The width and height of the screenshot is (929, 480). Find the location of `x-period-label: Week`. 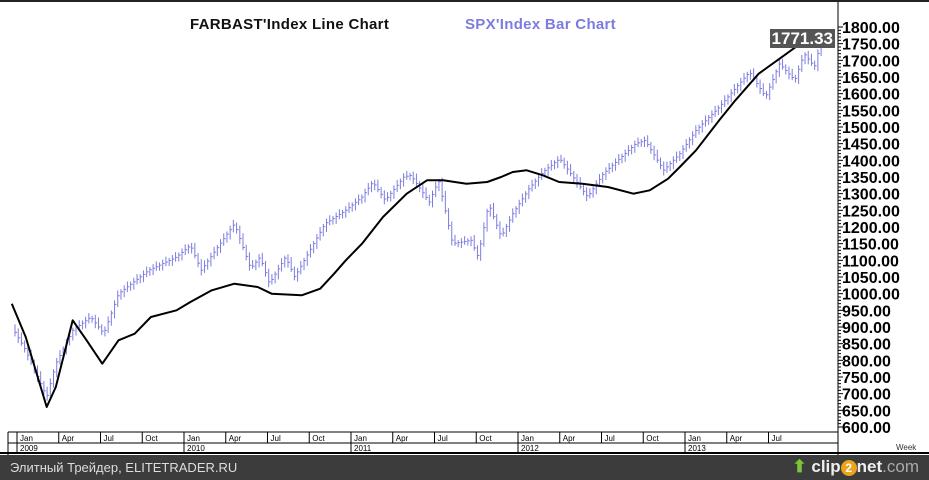

x-period-label: Week is located at coordinates (906, 447).